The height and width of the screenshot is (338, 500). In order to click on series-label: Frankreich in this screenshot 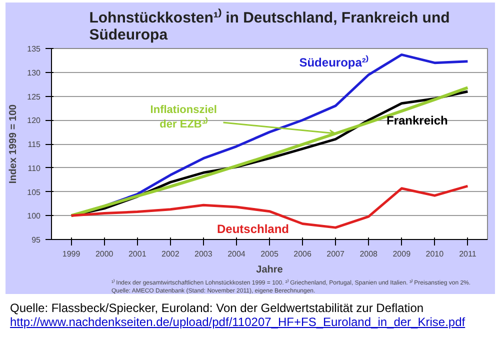, I will do `click(417, 120)`.